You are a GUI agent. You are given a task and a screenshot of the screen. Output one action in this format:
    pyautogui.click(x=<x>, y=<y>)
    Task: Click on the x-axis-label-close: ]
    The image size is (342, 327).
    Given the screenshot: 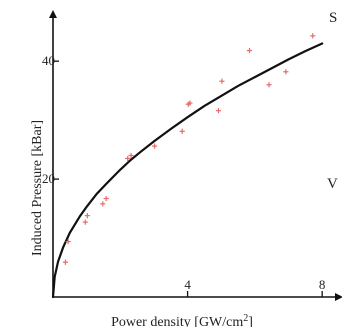 What is the action you would take?
    pyautogui.click(x=250, y=321)
    